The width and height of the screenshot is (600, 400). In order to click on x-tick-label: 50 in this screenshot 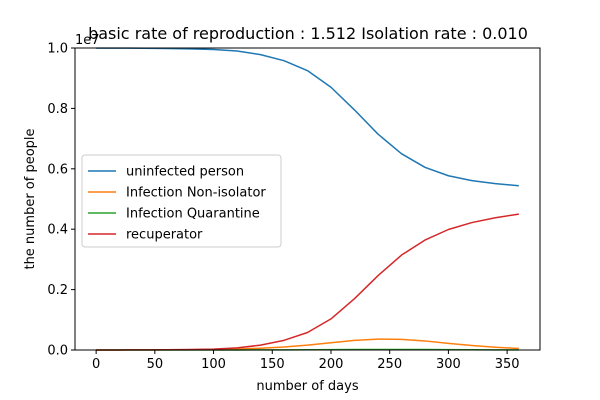, I will do `click(155, 364)`.